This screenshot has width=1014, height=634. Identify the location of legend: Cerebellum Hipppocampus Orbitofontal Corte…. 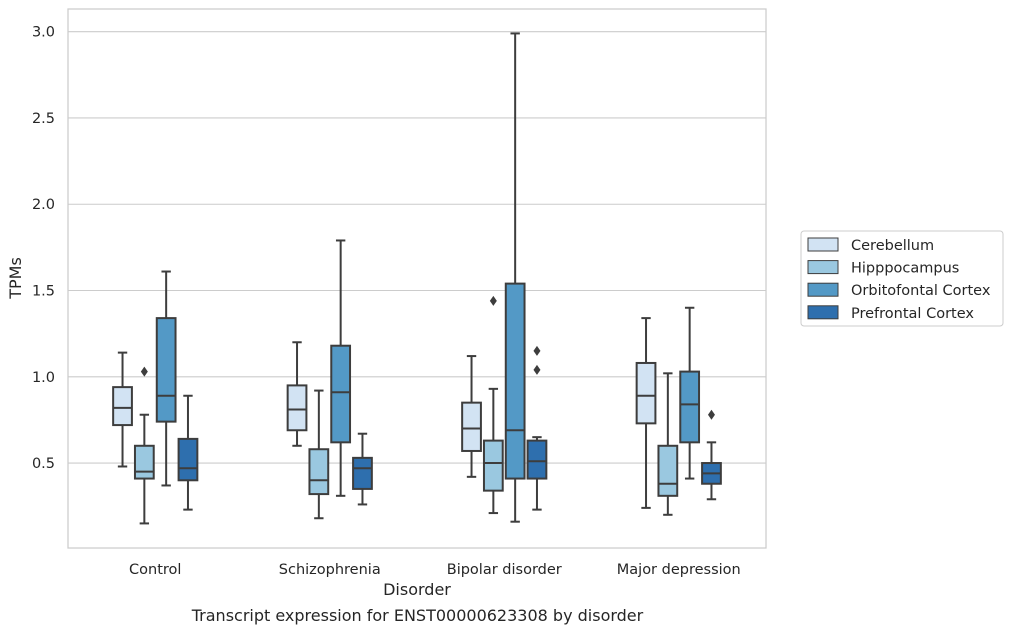
(902, 278).